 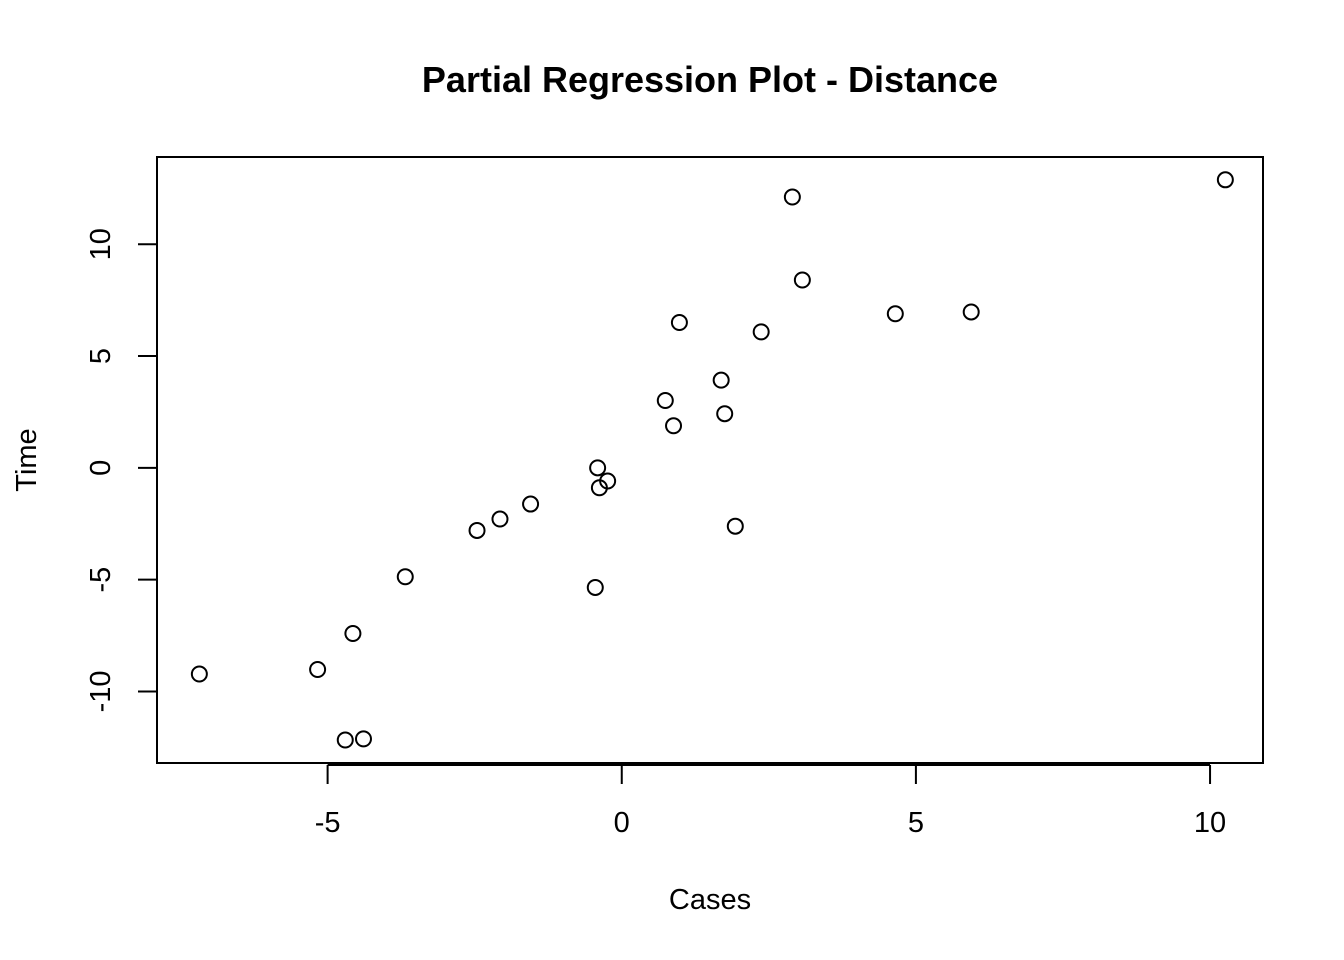 What do you see at coordinates (101, 691) in the screenshot?
I see `y-tick-label: -10` at bounding box center [101, 691].